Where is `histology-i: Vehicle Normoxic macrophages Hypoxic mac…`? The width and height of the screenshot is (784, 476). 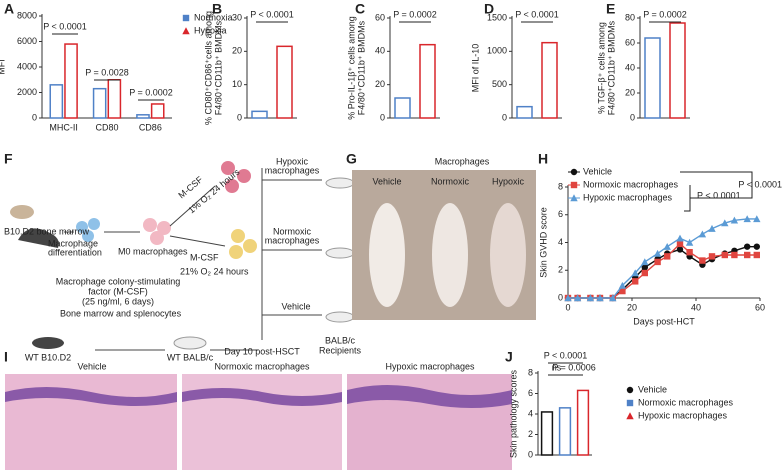
histology-i: Vehicle Normoxic macrophages Hypoxic mac… is located at coordinates (258, 415).